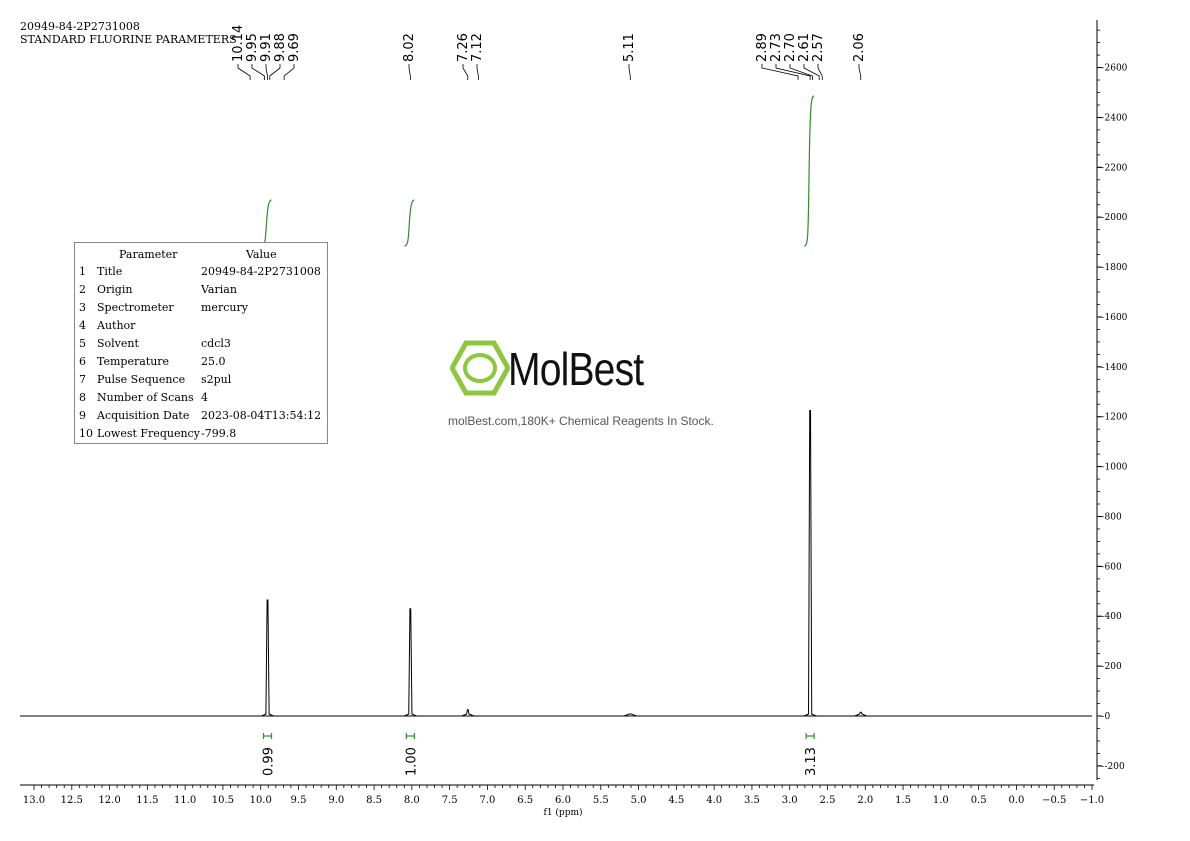  What do you see at coordinates (86, 433) in the screenshot?
I see `row-number: 10` at bounding box center [86, 433].